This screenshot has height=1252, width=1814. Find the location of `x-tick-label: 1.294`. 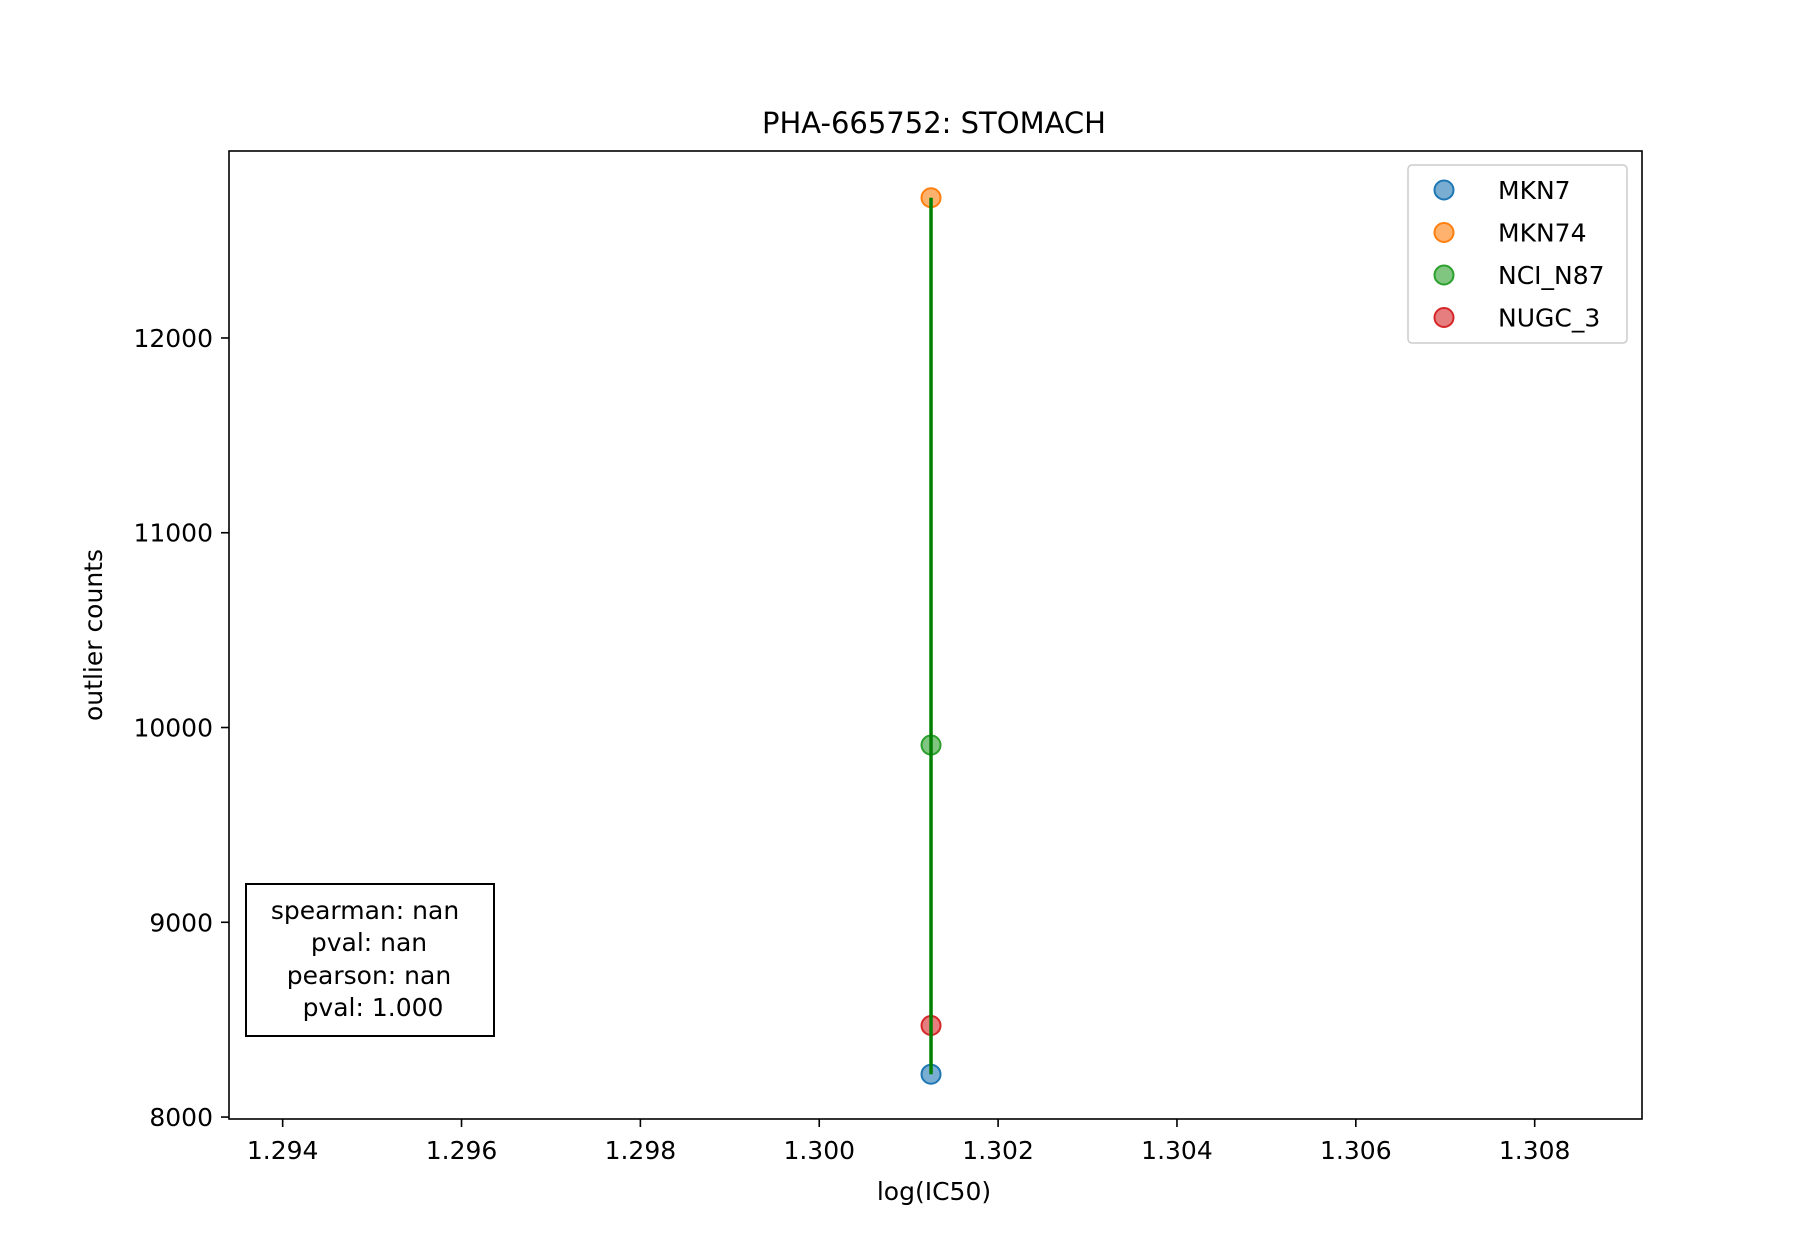

x-tick-label: 1.294 is located at coordinates (283, 1150).